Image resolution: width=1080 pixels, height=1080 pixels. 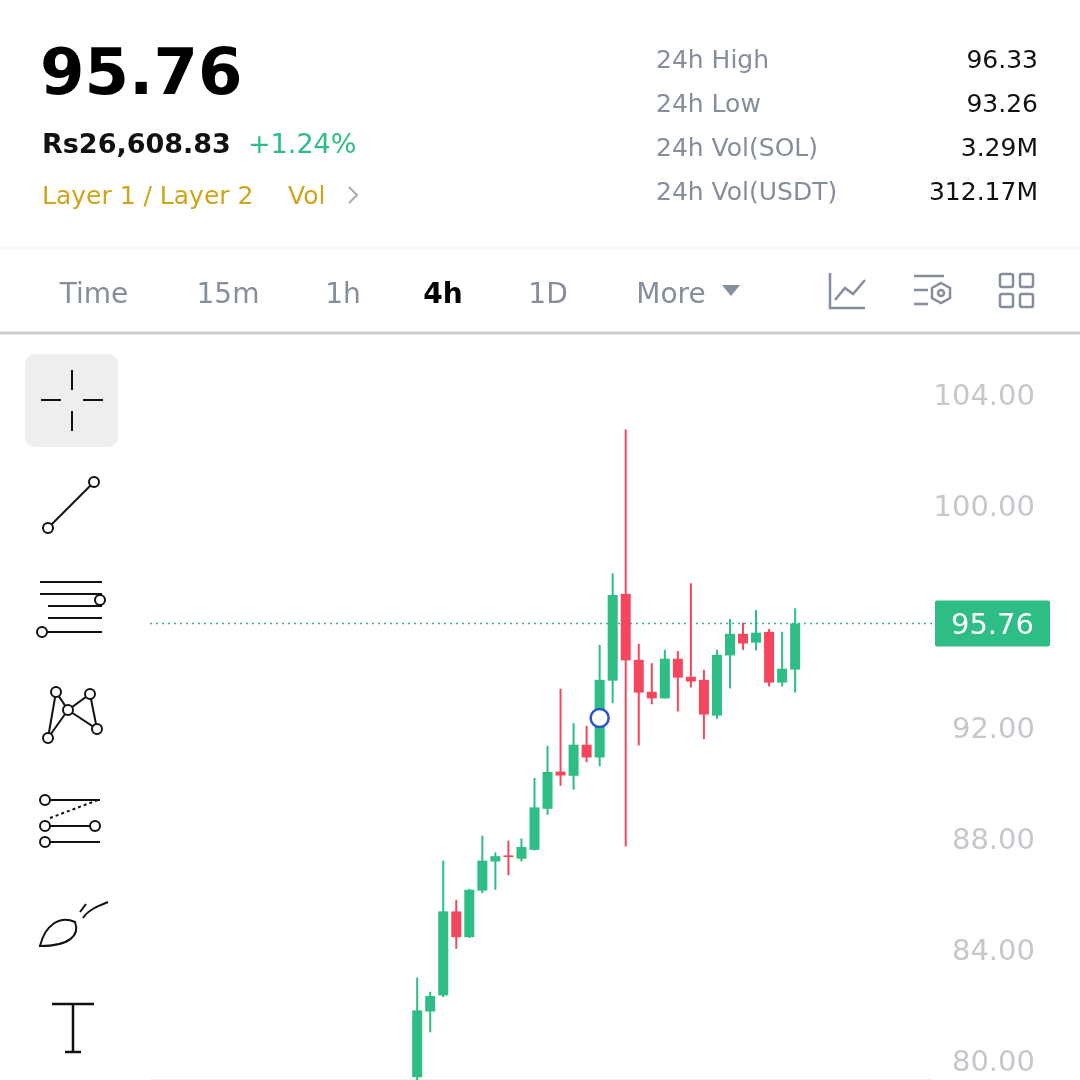 What do you see at coordinates (1002, 59) in the screenshot?
I see `text: 96.33` at bounding box center [1002, 59].